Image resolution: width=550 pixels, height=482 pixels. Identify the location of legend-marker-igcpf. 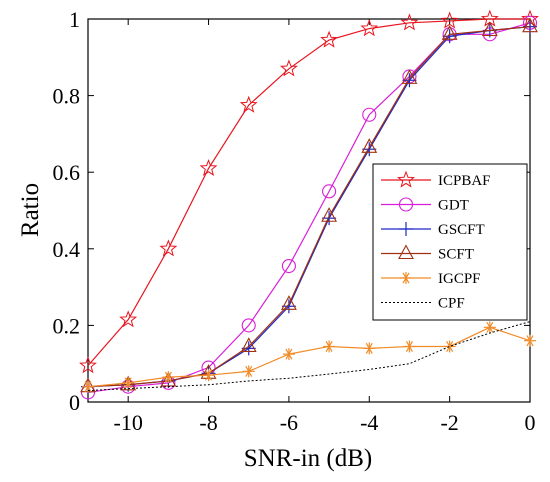
(406, 278).